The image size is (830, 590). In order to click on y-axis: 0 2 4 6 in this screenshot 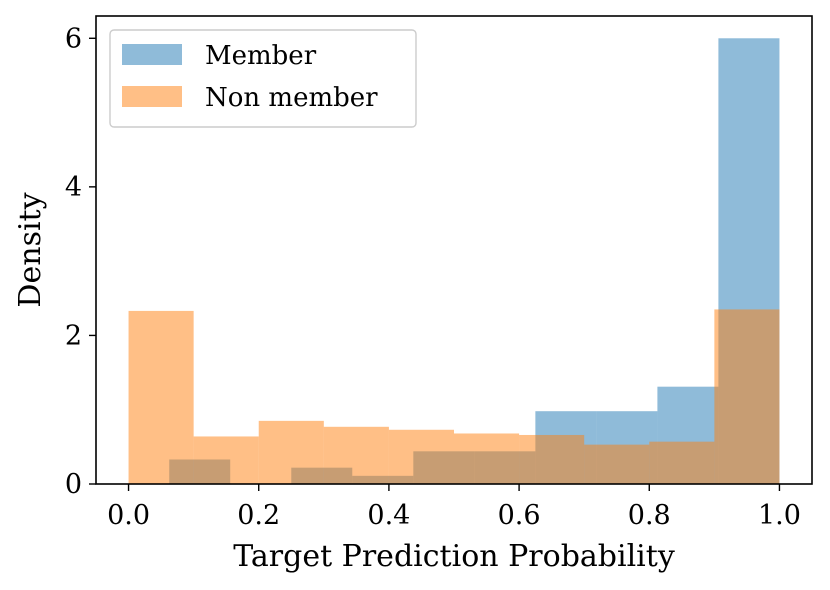, I will do `click(80, 261)`.